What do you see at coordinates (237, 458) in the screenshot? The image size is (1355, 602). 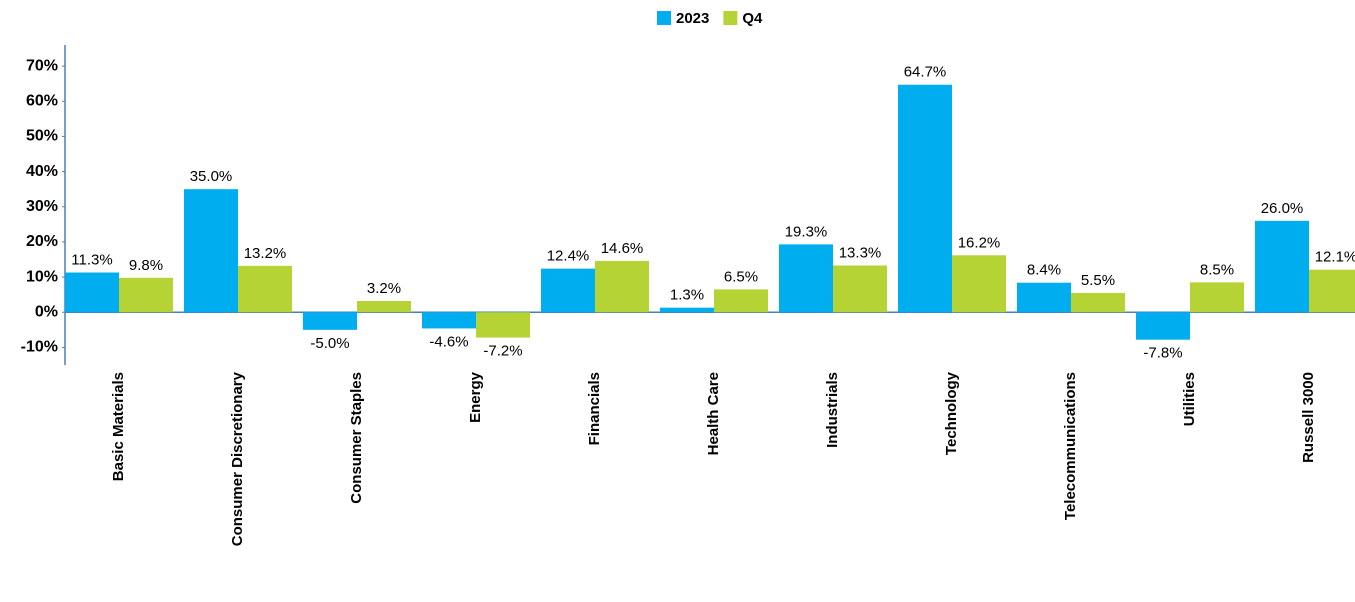 I see `x-tick-label: Consumer Discretionary` at bounding box center [237, 458].